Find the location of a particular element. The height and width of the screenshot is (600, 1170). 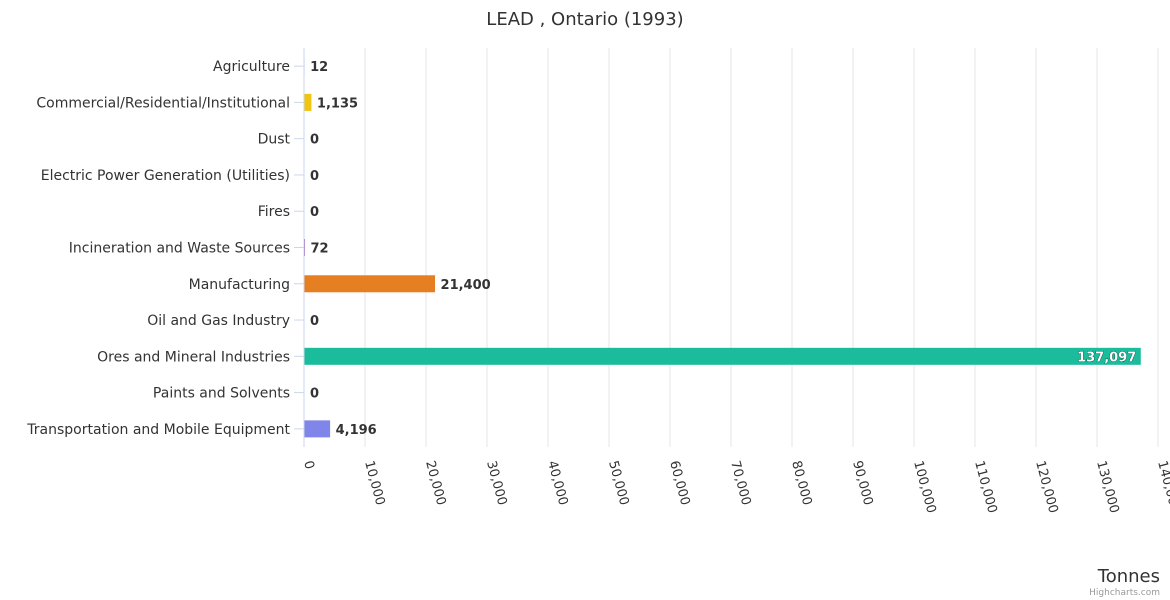

value-axis-tick-label: 50,000 is located at coordinates (618, 483).